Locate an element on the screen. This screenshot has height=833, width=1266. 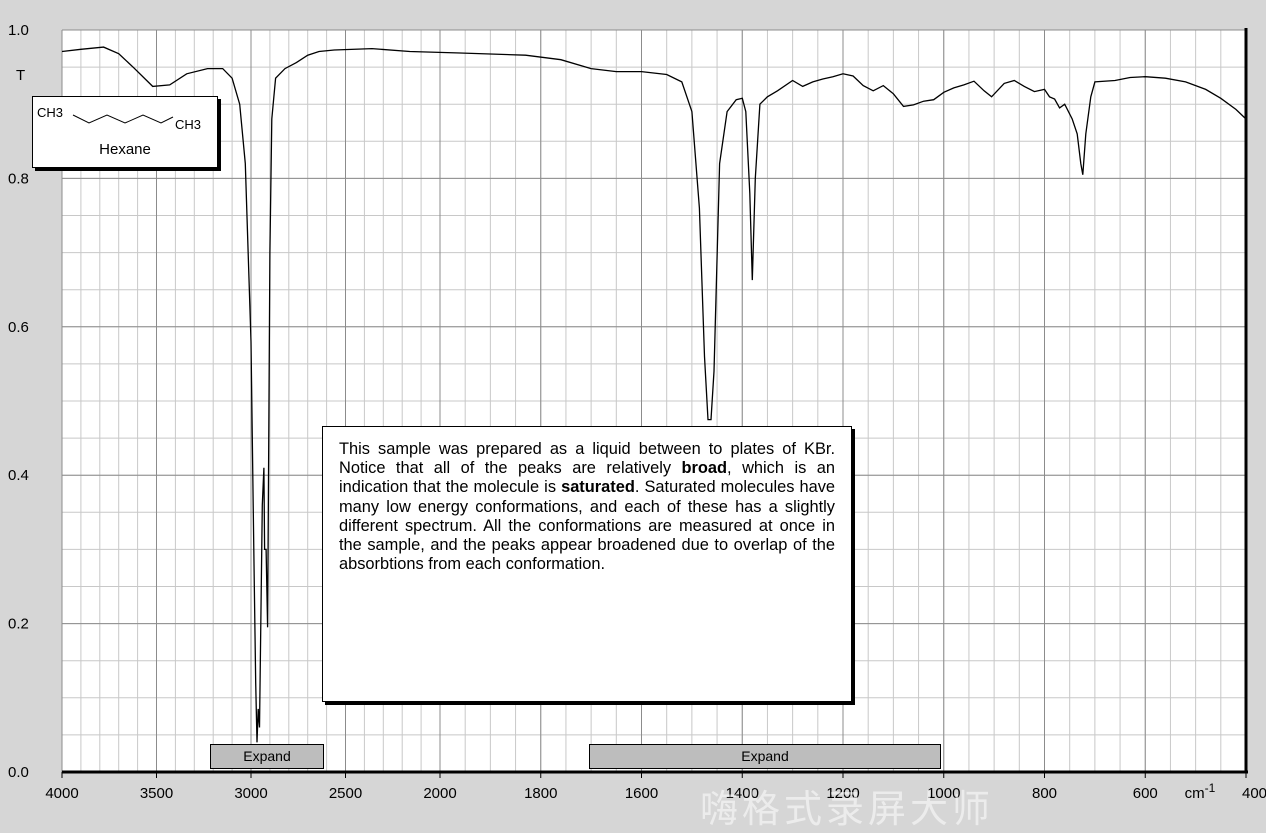
y-tick-label: 0.4 is located at coordinates (18, 475).